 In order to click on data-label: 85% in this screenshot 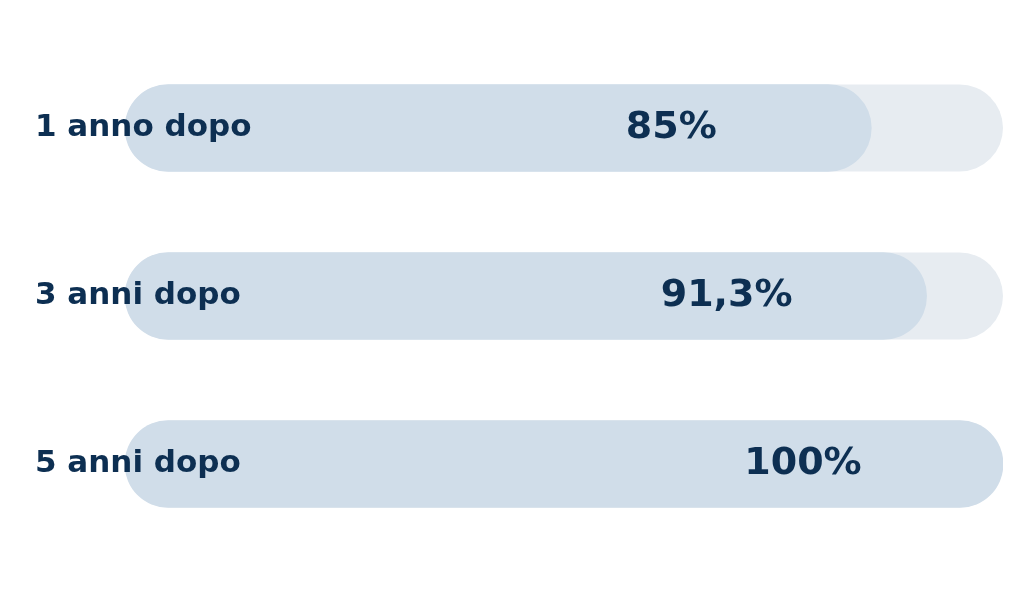, I will do `click(671, 124)`.